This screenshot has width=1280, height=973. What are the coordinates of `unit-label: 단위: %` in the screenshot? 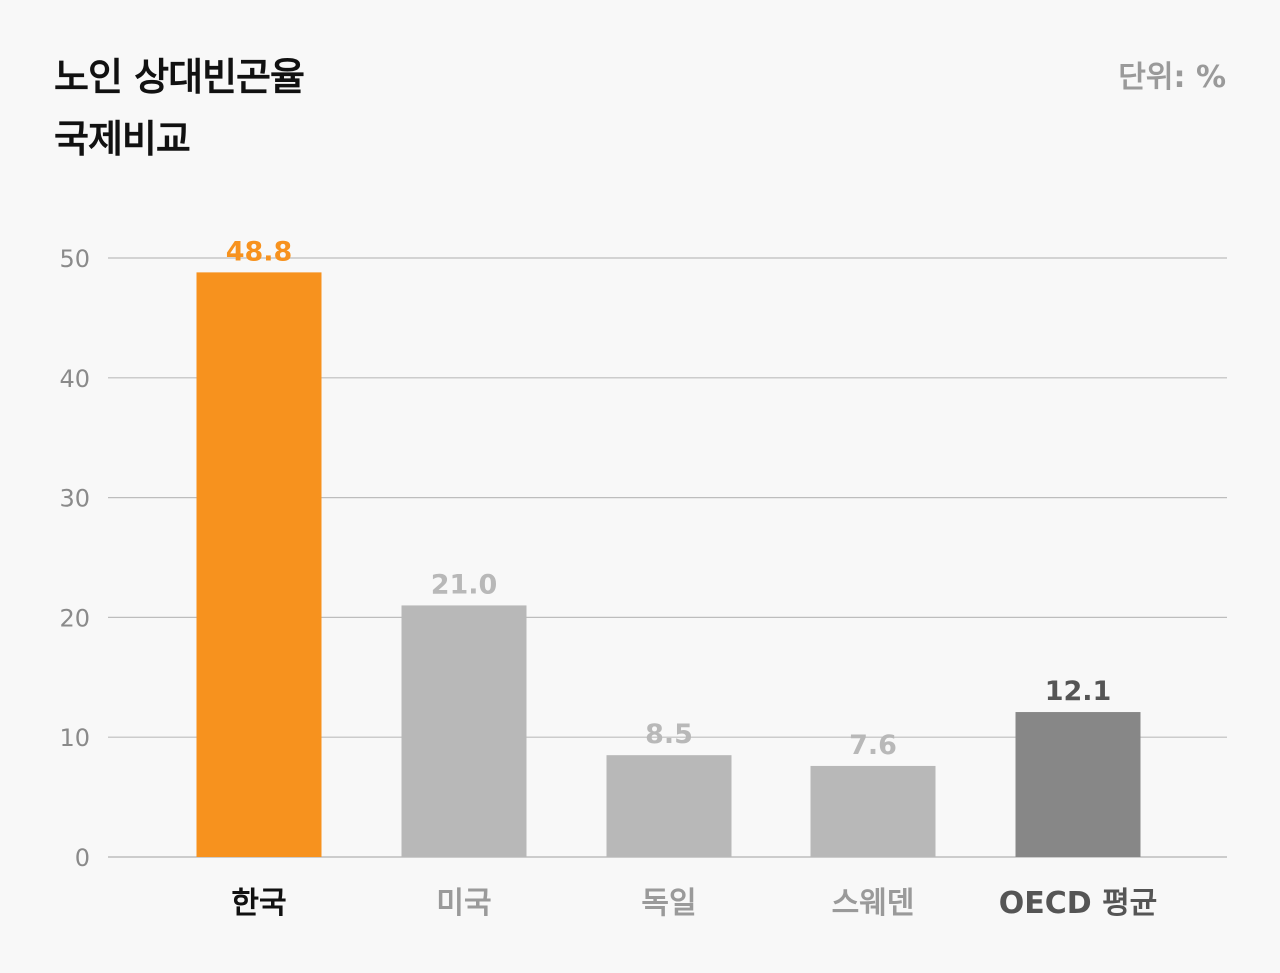 It's located at (1172, 77).